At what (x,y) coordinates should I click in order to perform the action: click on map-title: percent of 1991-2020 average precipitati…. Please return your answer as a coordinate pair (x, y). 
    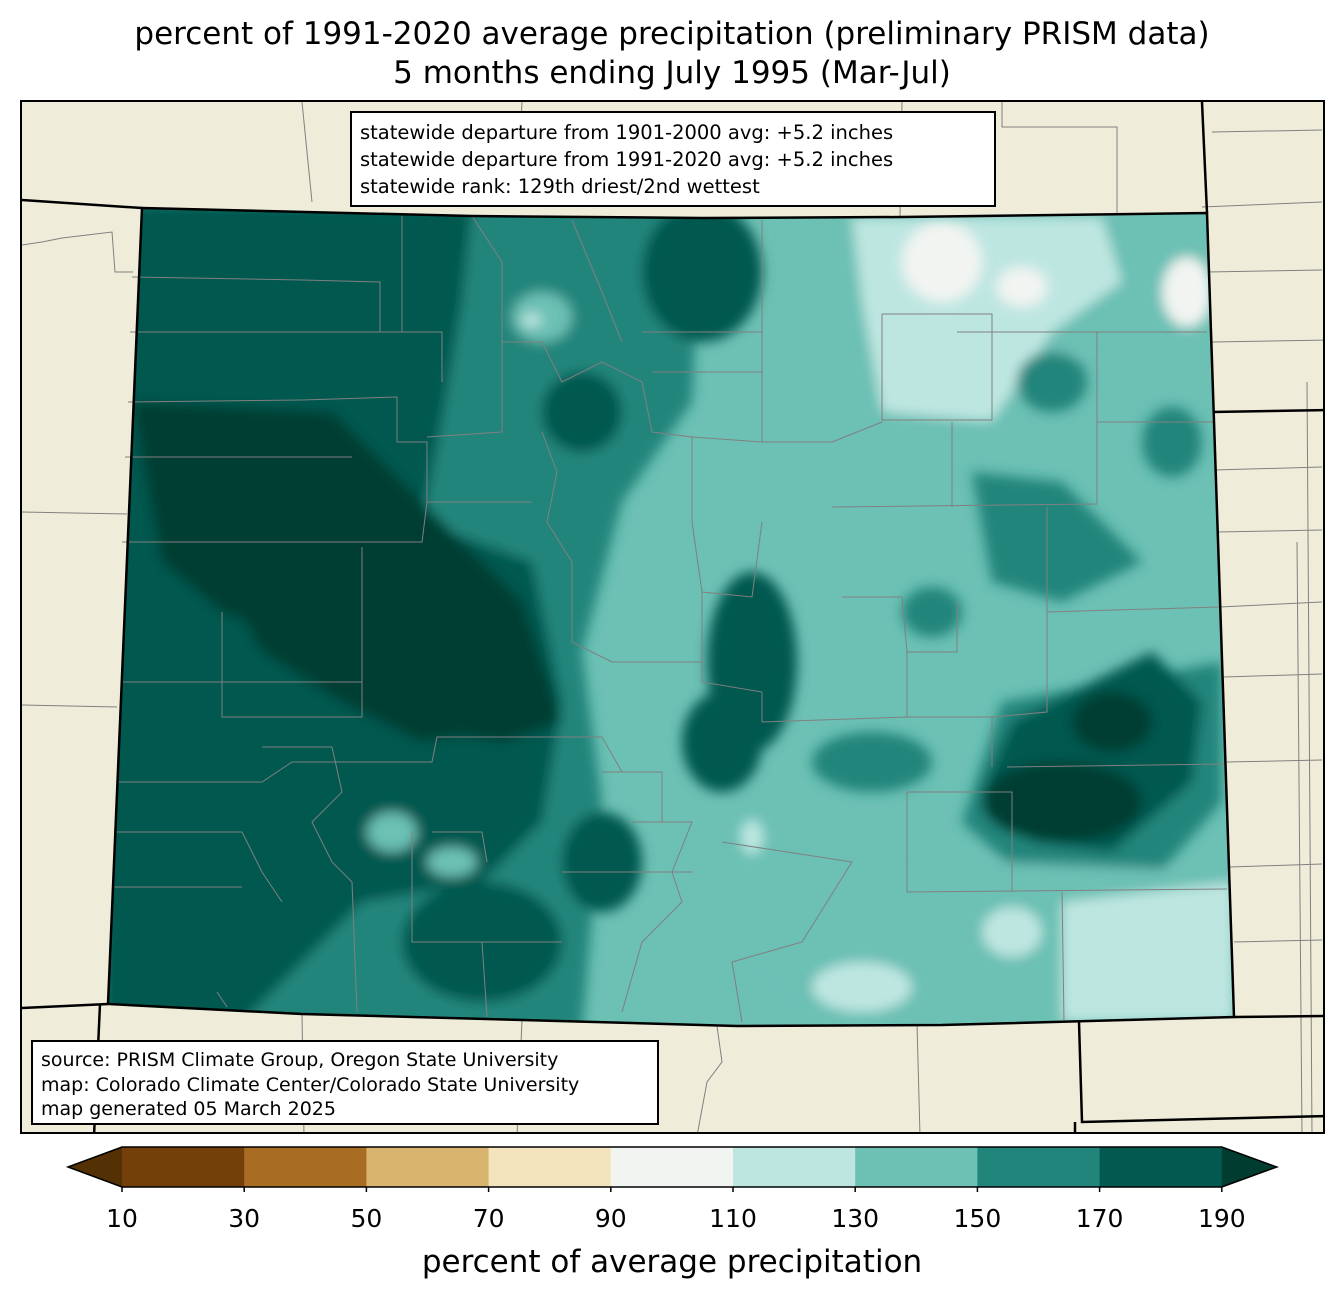
    Looking at the image, I should click on (672, 34).